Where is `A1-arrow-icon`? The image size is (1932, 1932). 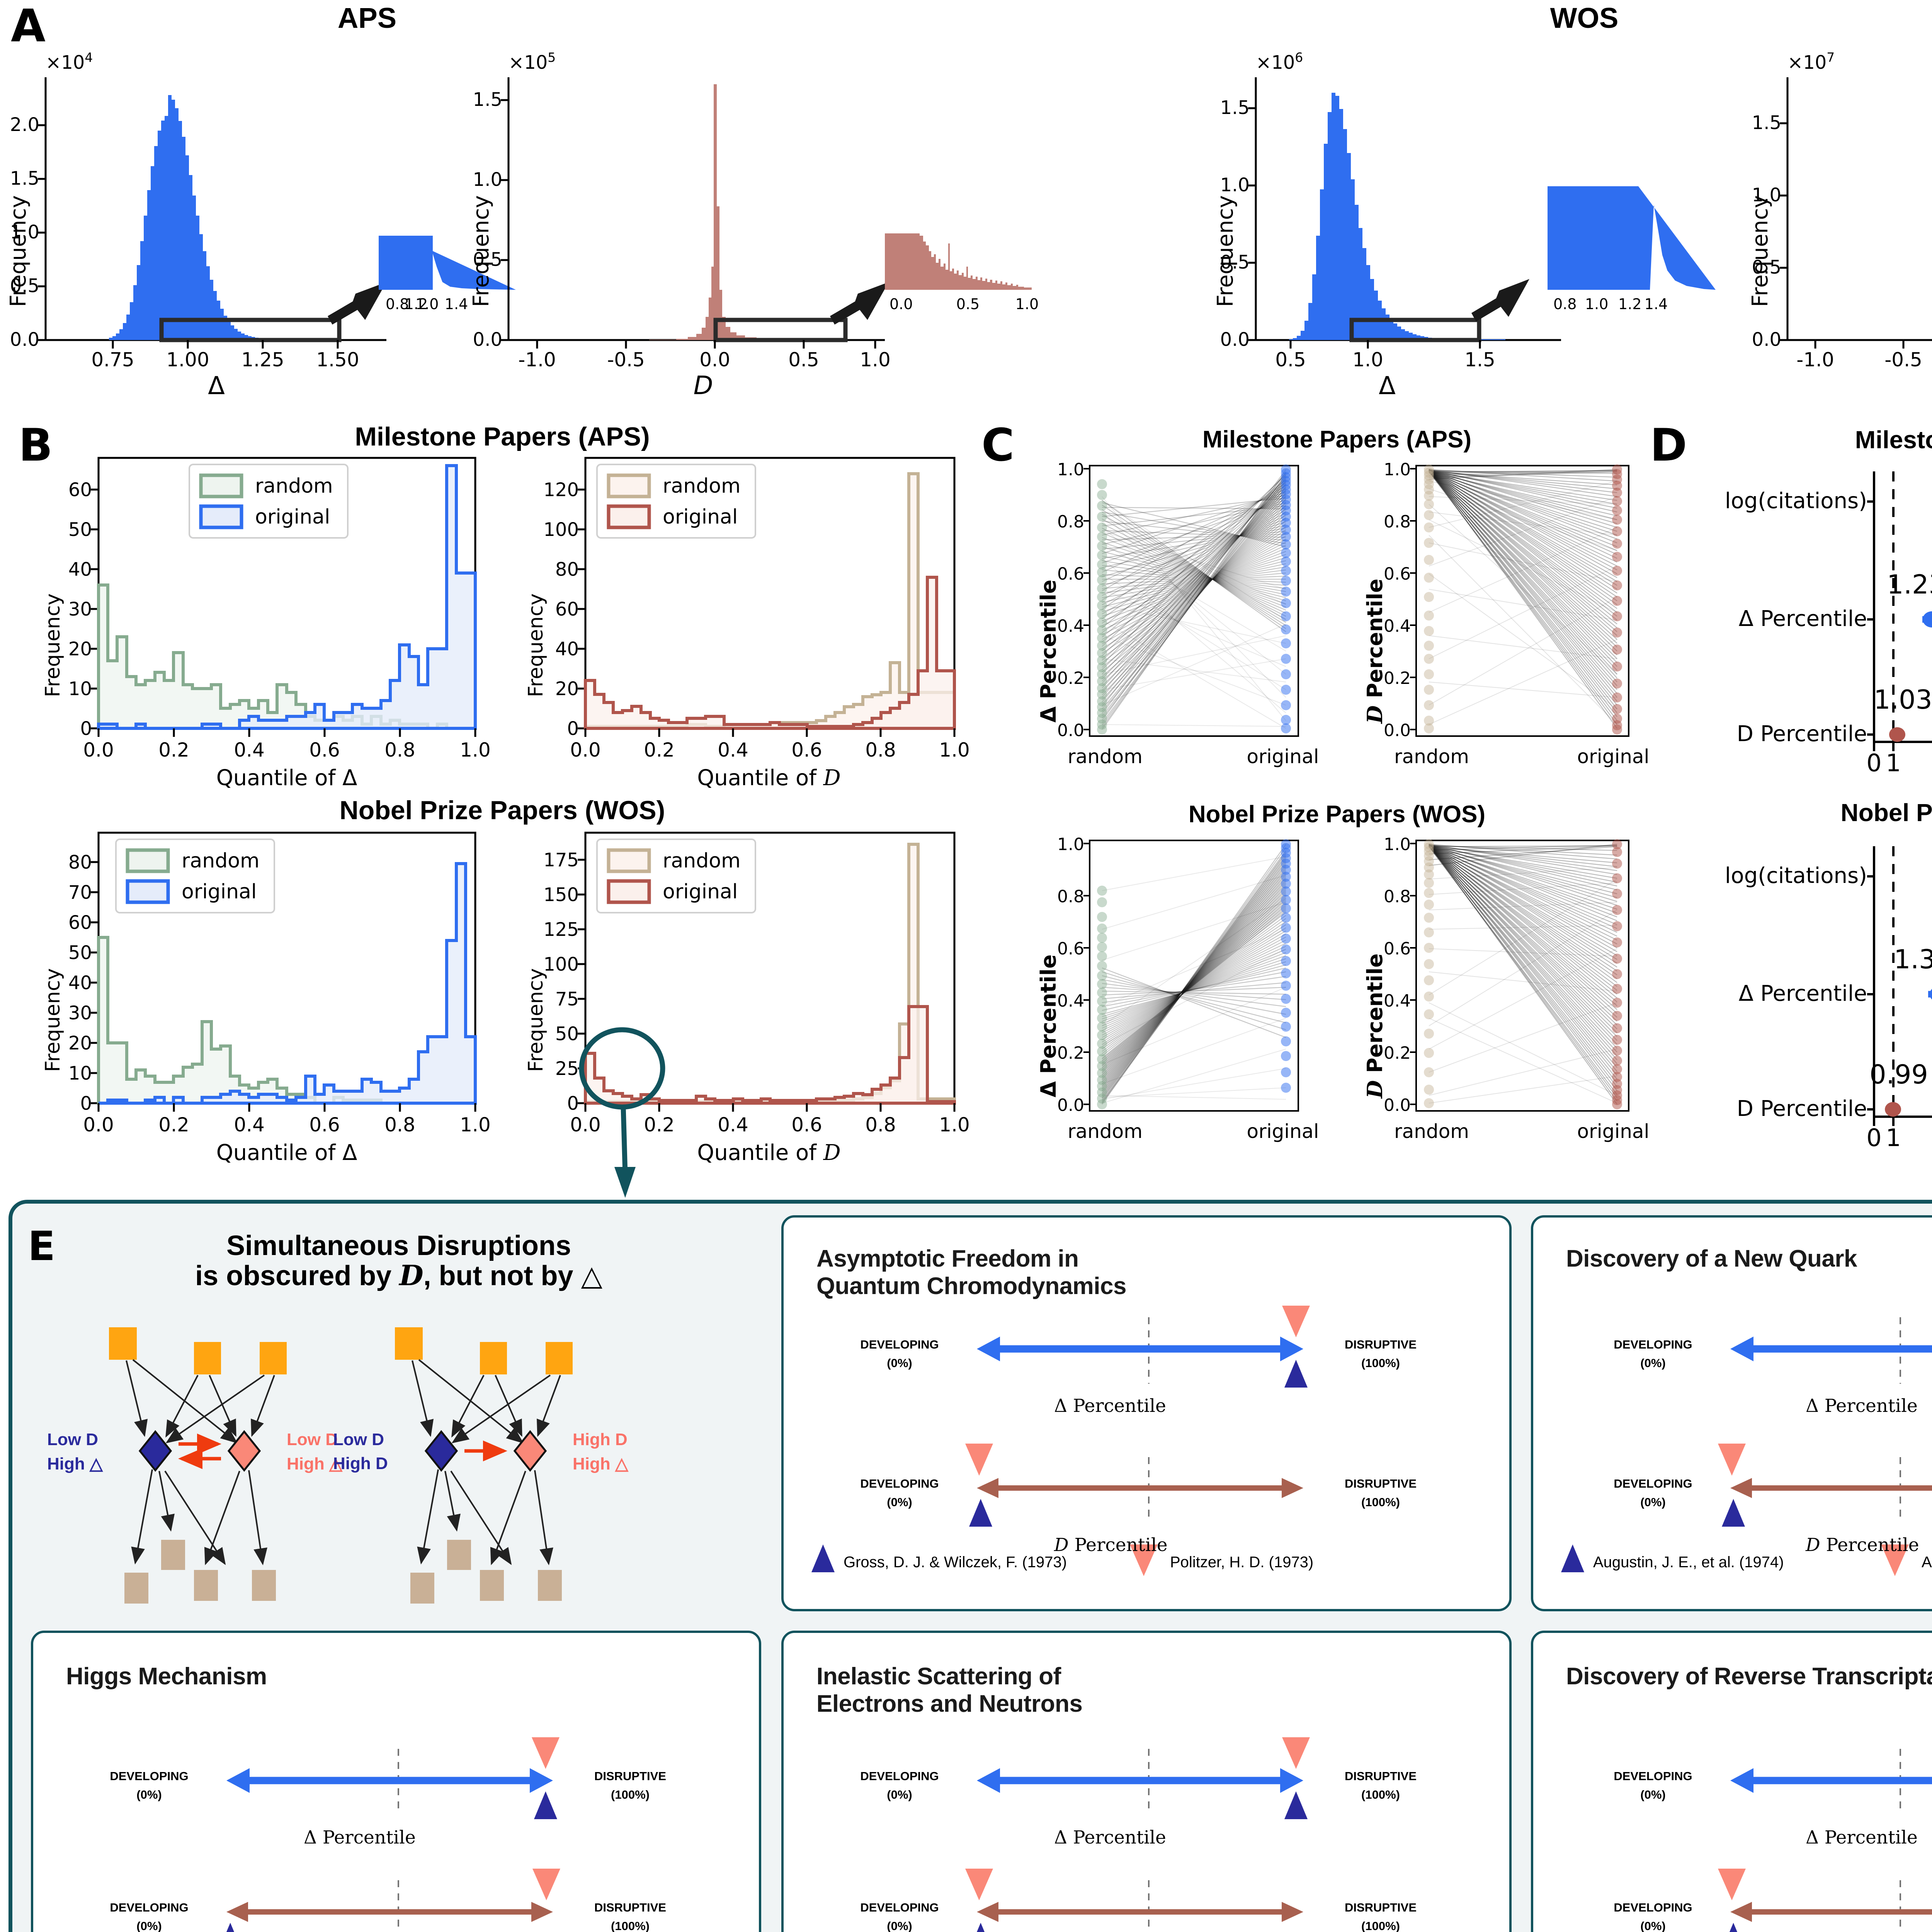 A1-arrow-icon is located at coordinates (357, 303).